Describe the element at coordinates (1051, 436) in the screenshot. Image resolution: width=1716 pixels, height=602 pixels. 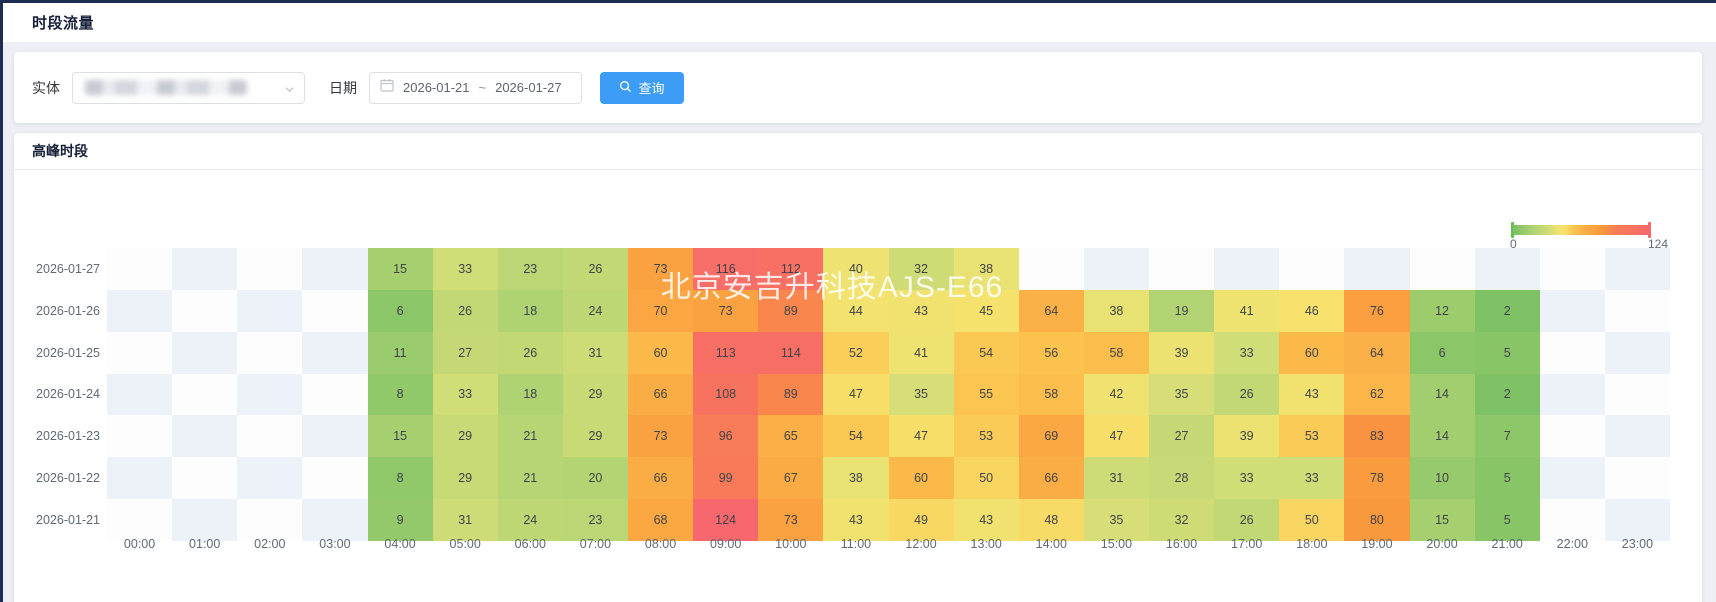
I see `heatmap-cell: 69` at that location.